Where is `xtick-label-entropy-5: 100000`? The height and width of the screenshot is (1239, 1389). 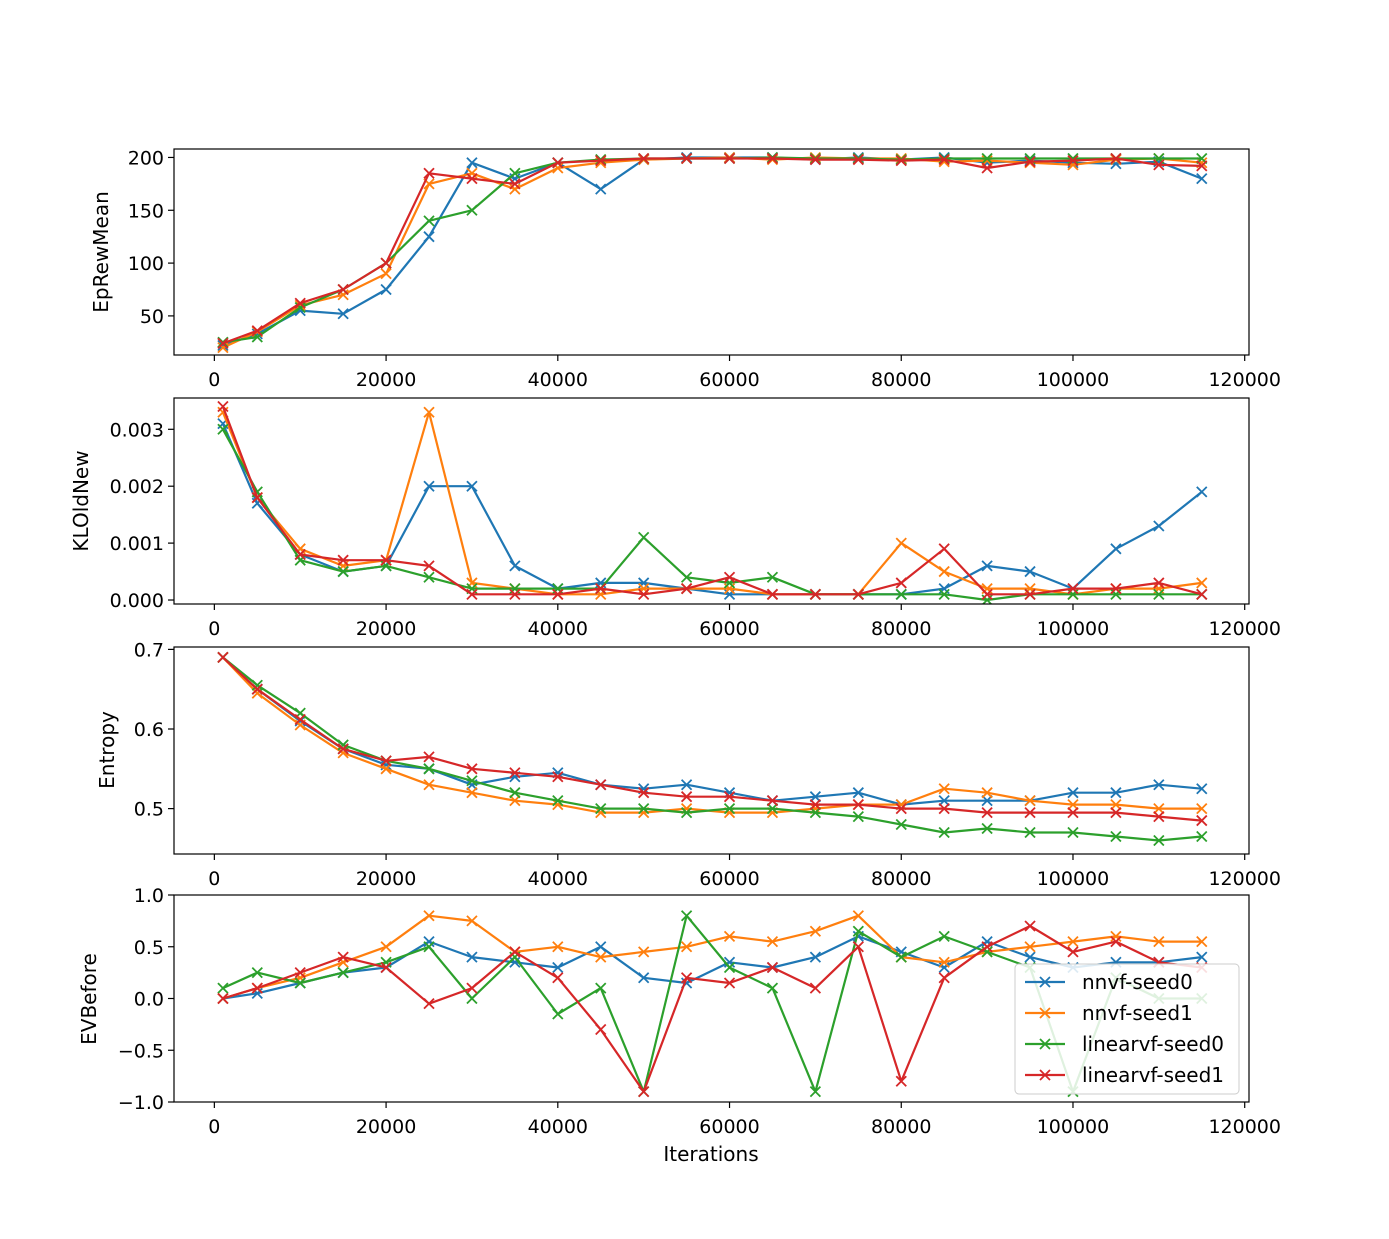
xtick-label-entropy-5: 100000 is located at coordinates (1073, 879).